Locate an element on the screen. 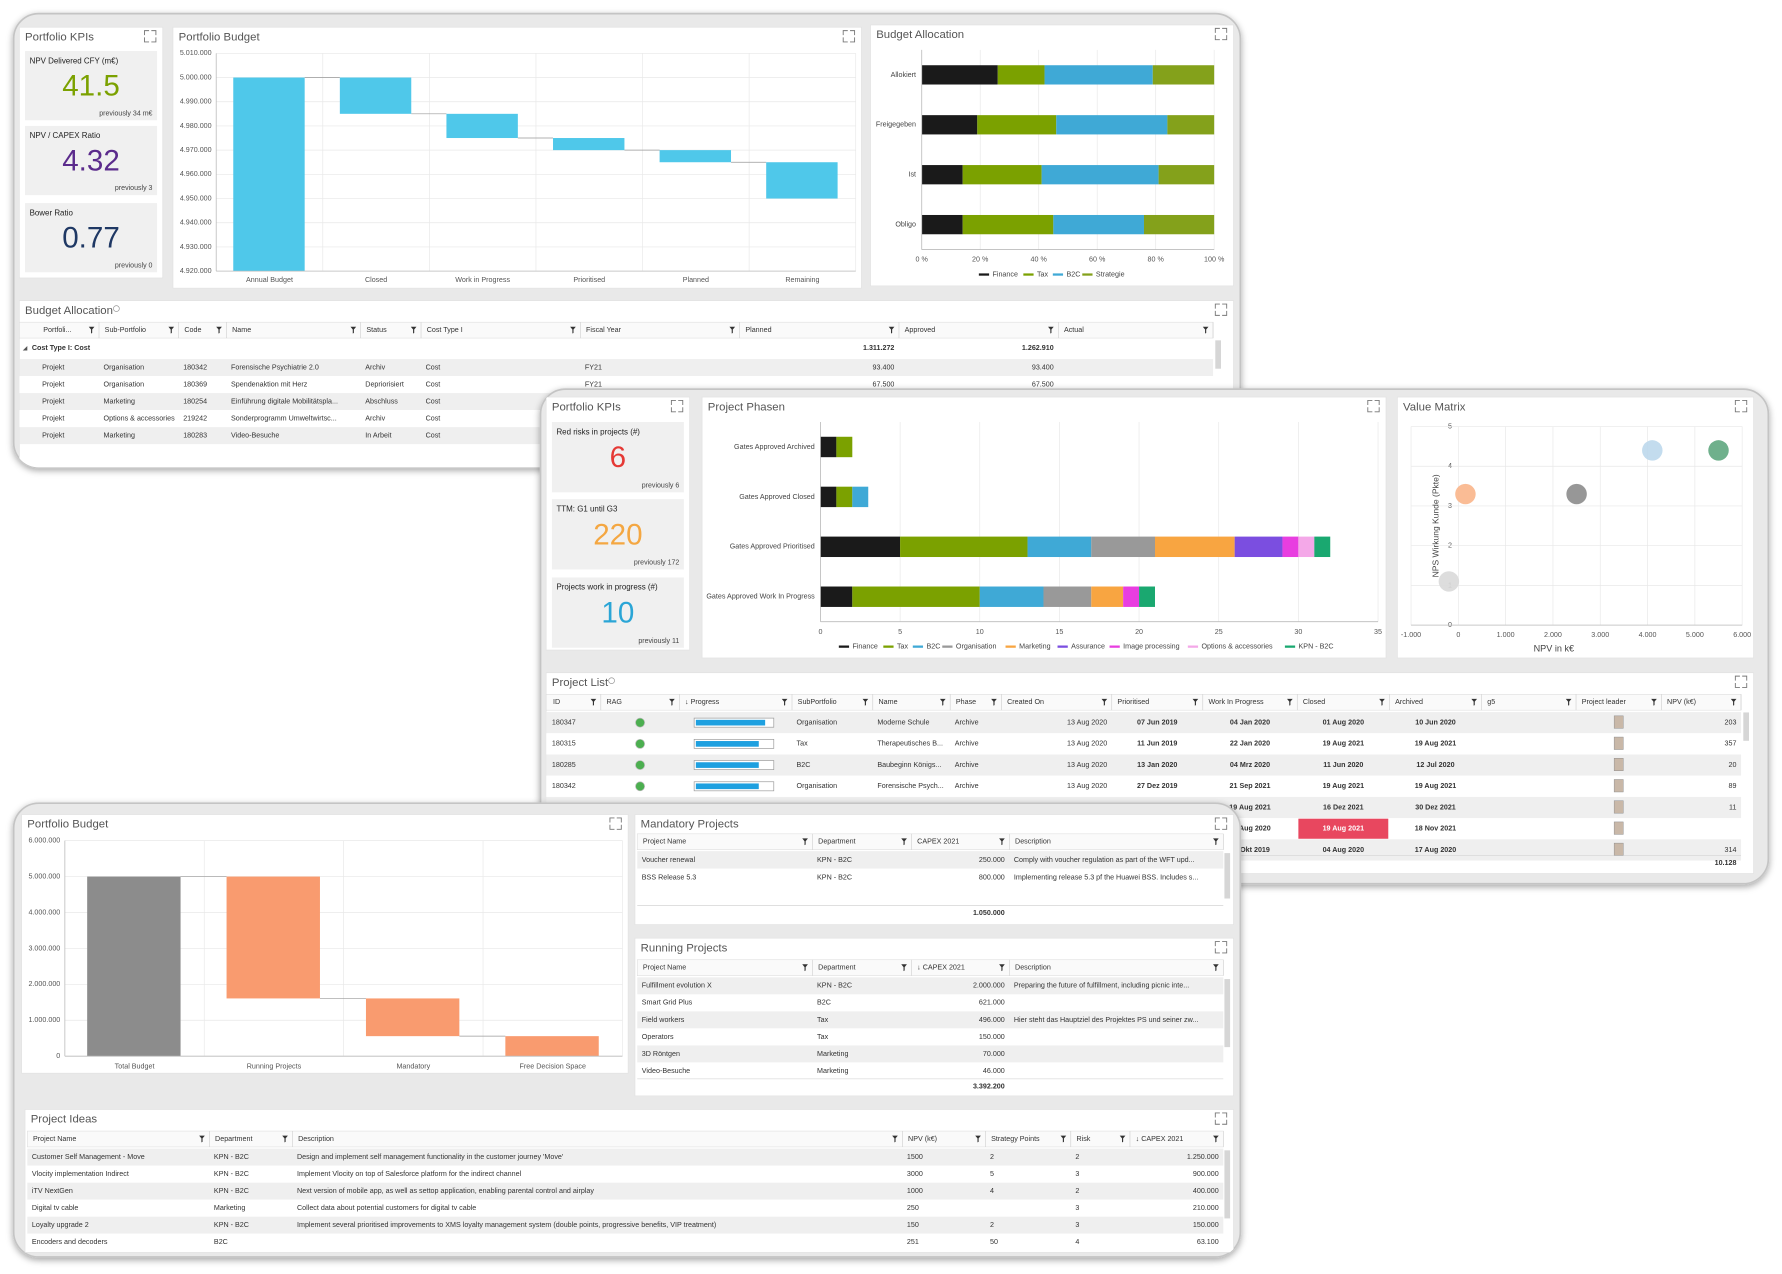  bubble is located at coordinates (1465, 494).